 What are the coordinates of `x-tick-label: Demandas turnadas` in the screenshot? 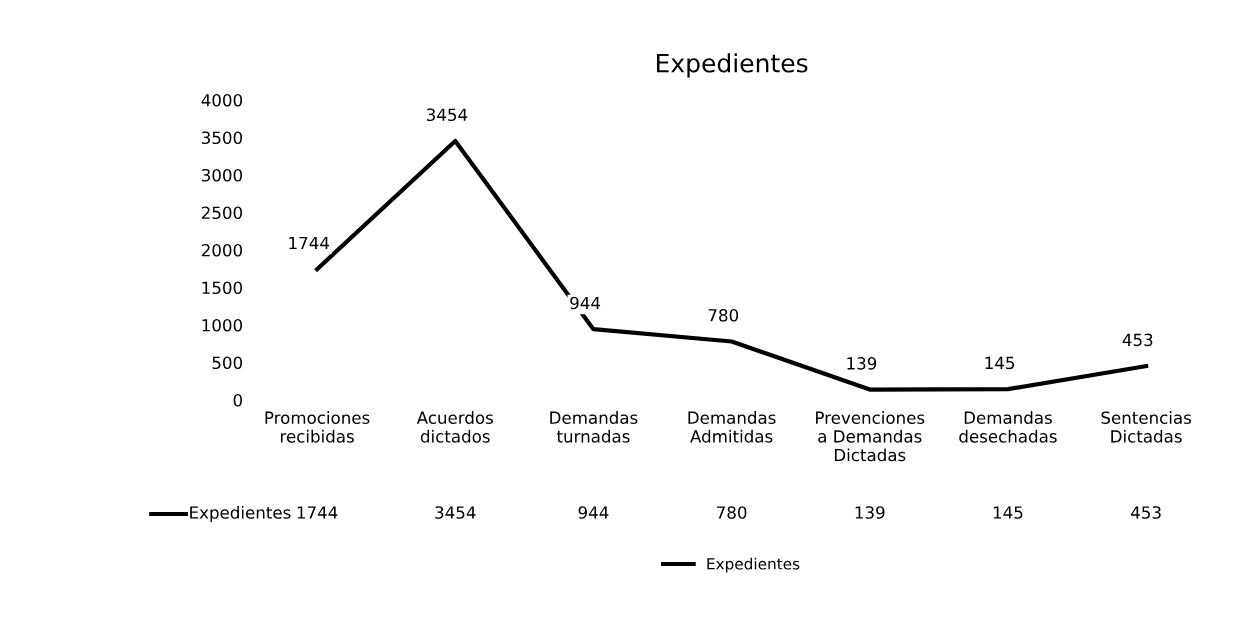 It's located at (594, 427).